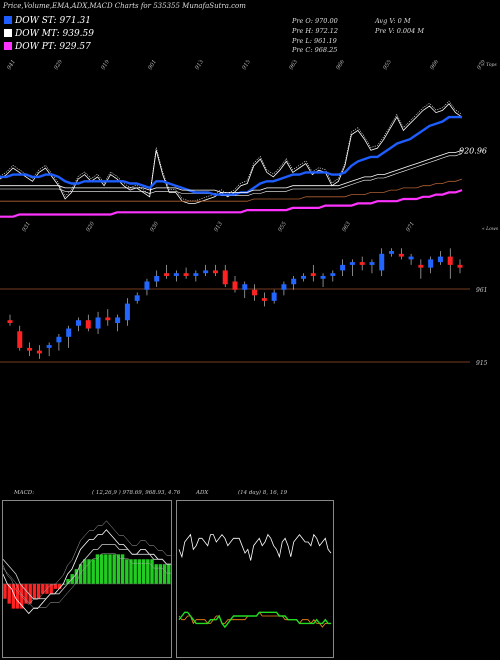 Image resolution: width=500 pixels, height=660 pixels. What do you see at coordinates (489, 65) in the screenshot?
I see `ema-top-right-label: « Tops` at bounding box center [489, 65].